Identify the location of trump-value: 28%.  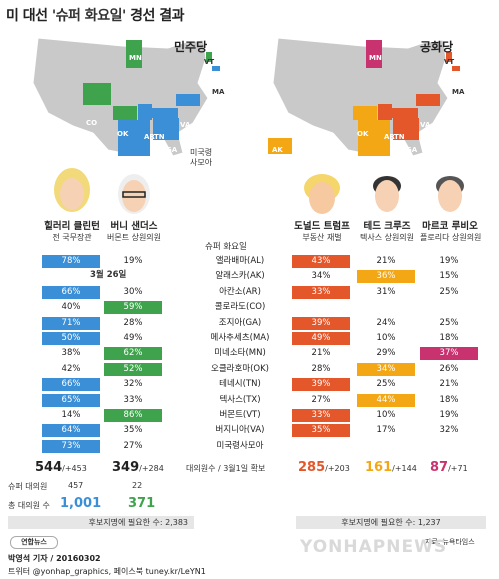
(321, 368).